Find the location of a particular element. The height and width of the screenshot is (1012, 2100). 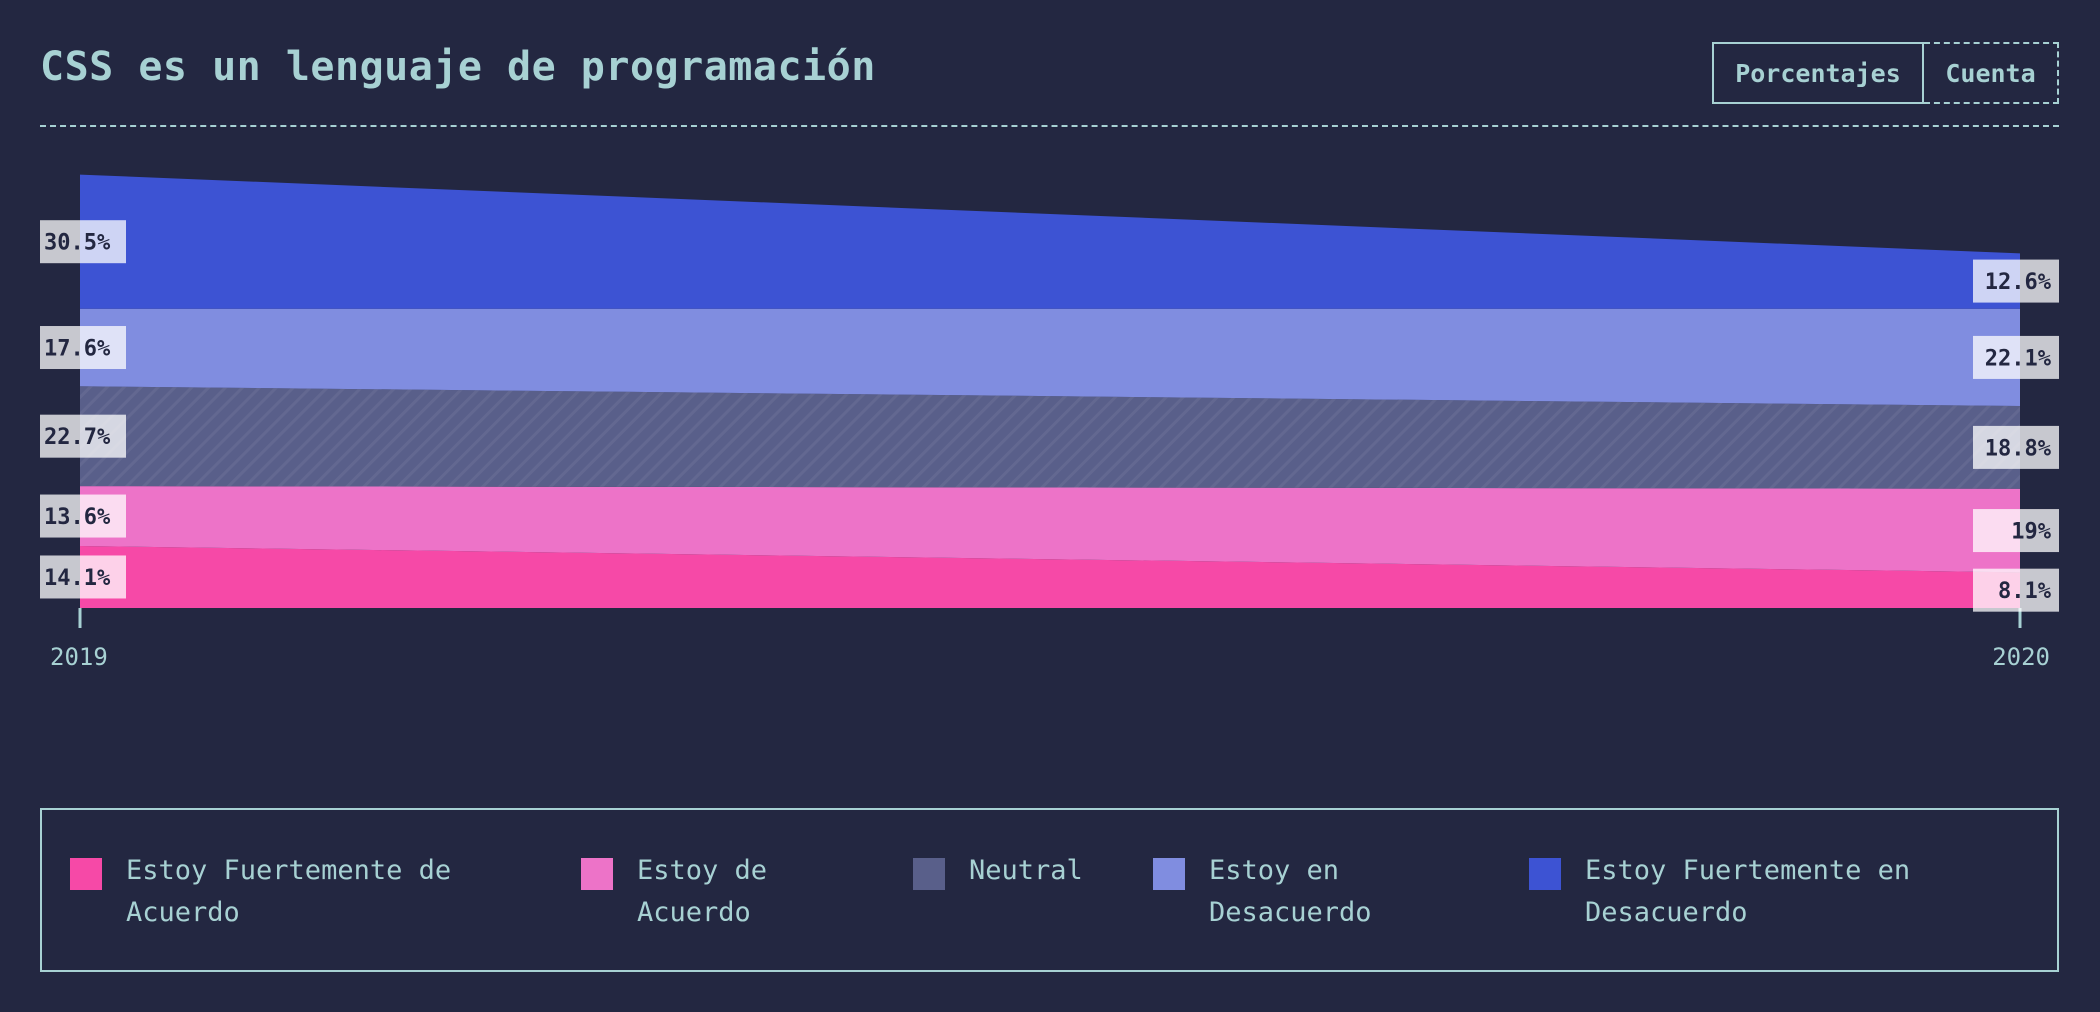

value-label-right: 22.1% is located at coordinates (2018, 358).